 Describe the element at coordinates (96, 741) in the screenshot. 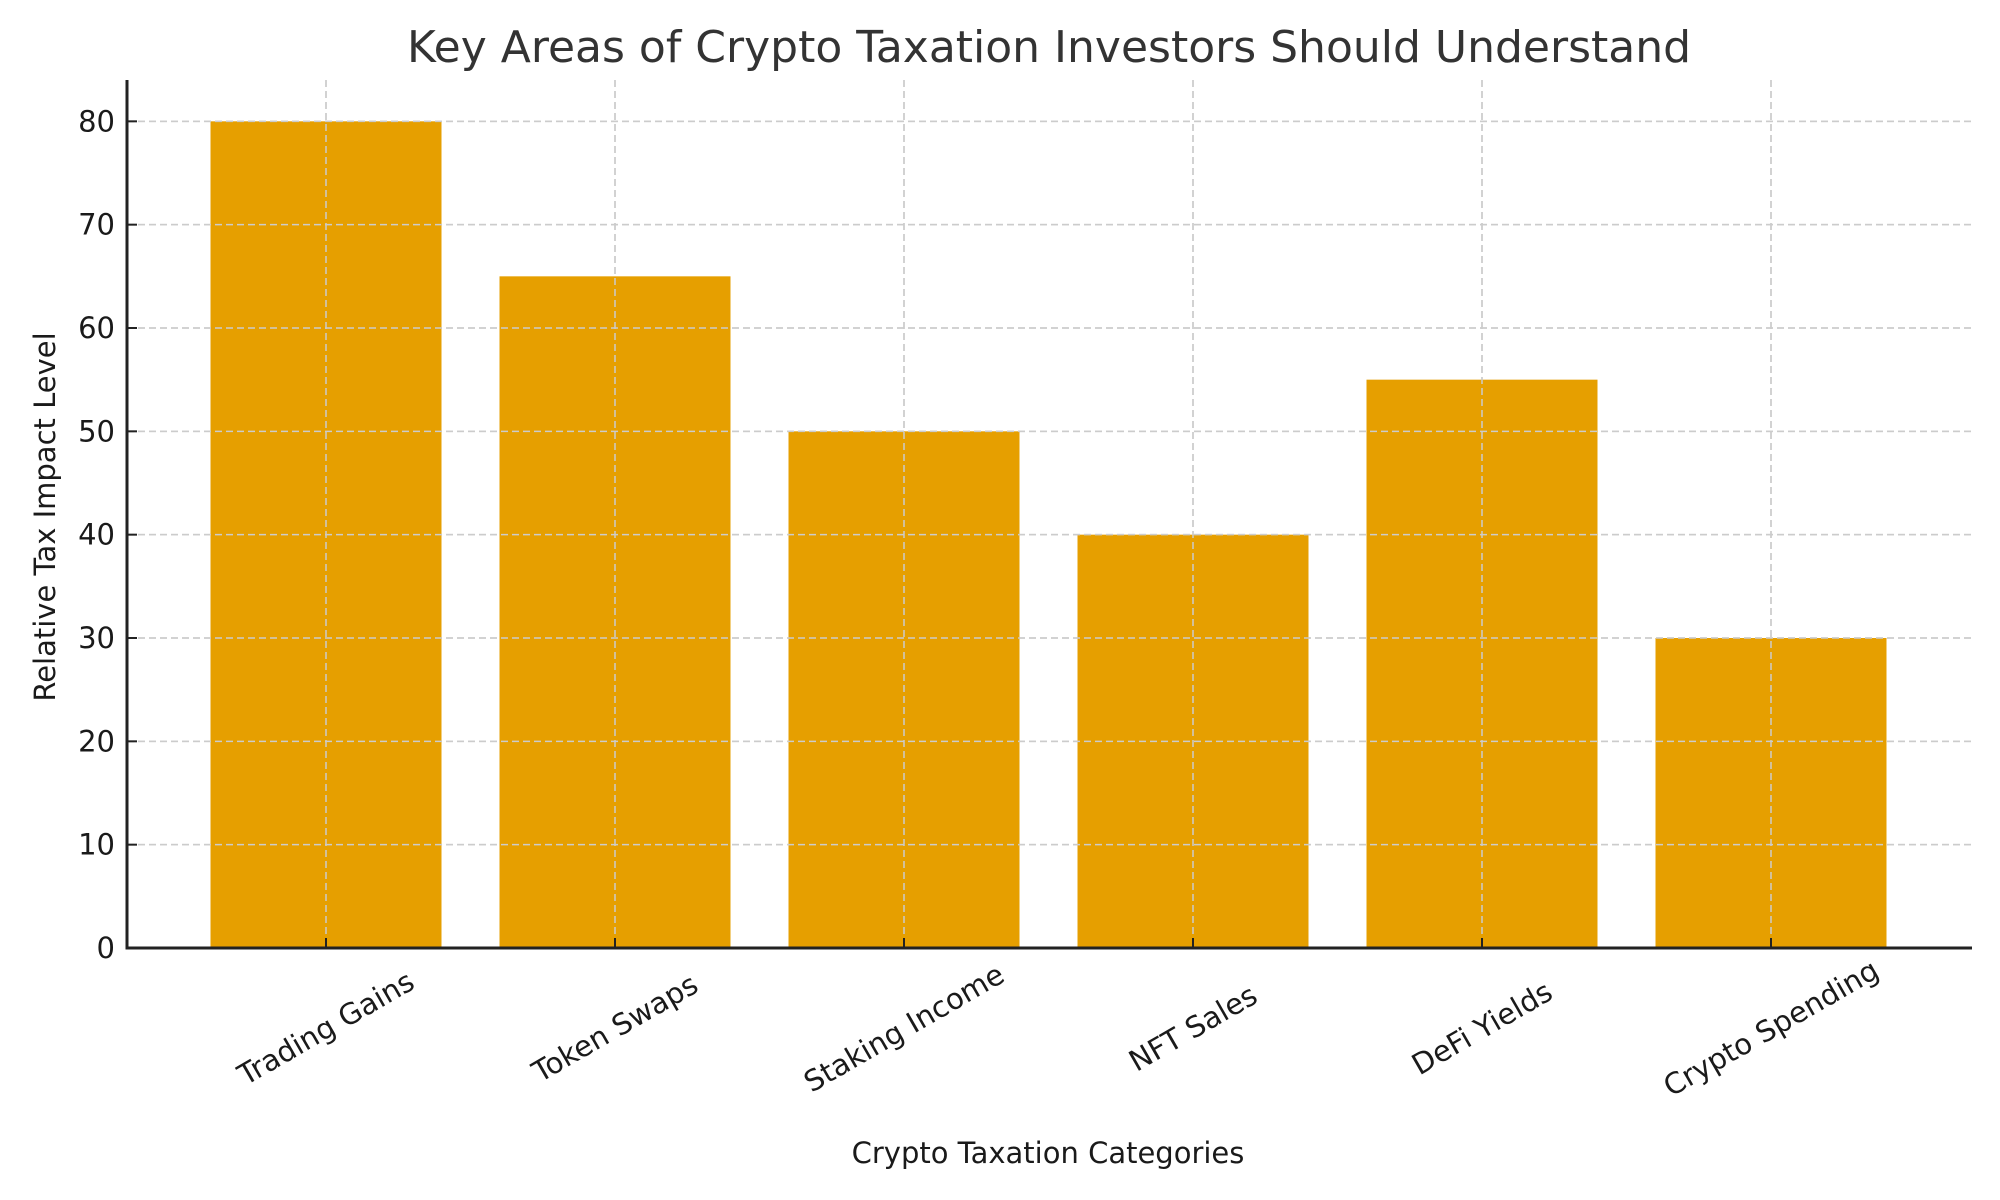

I see `y-tick-label: 20` at that location.